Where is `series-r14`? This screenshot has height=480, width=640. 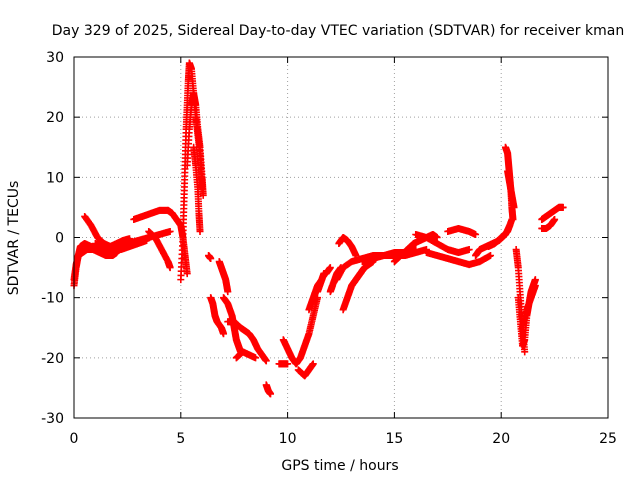 series-r14 is located at coordinates (462, 231).